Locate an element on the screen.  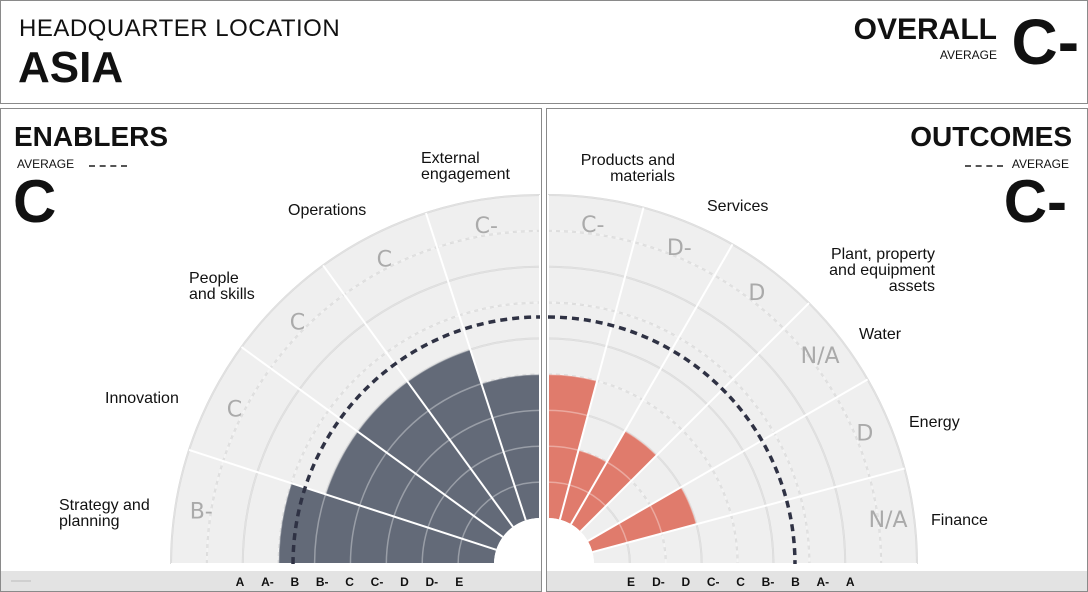
outcomes-grade: C- is located at coordinates (1035, 201).